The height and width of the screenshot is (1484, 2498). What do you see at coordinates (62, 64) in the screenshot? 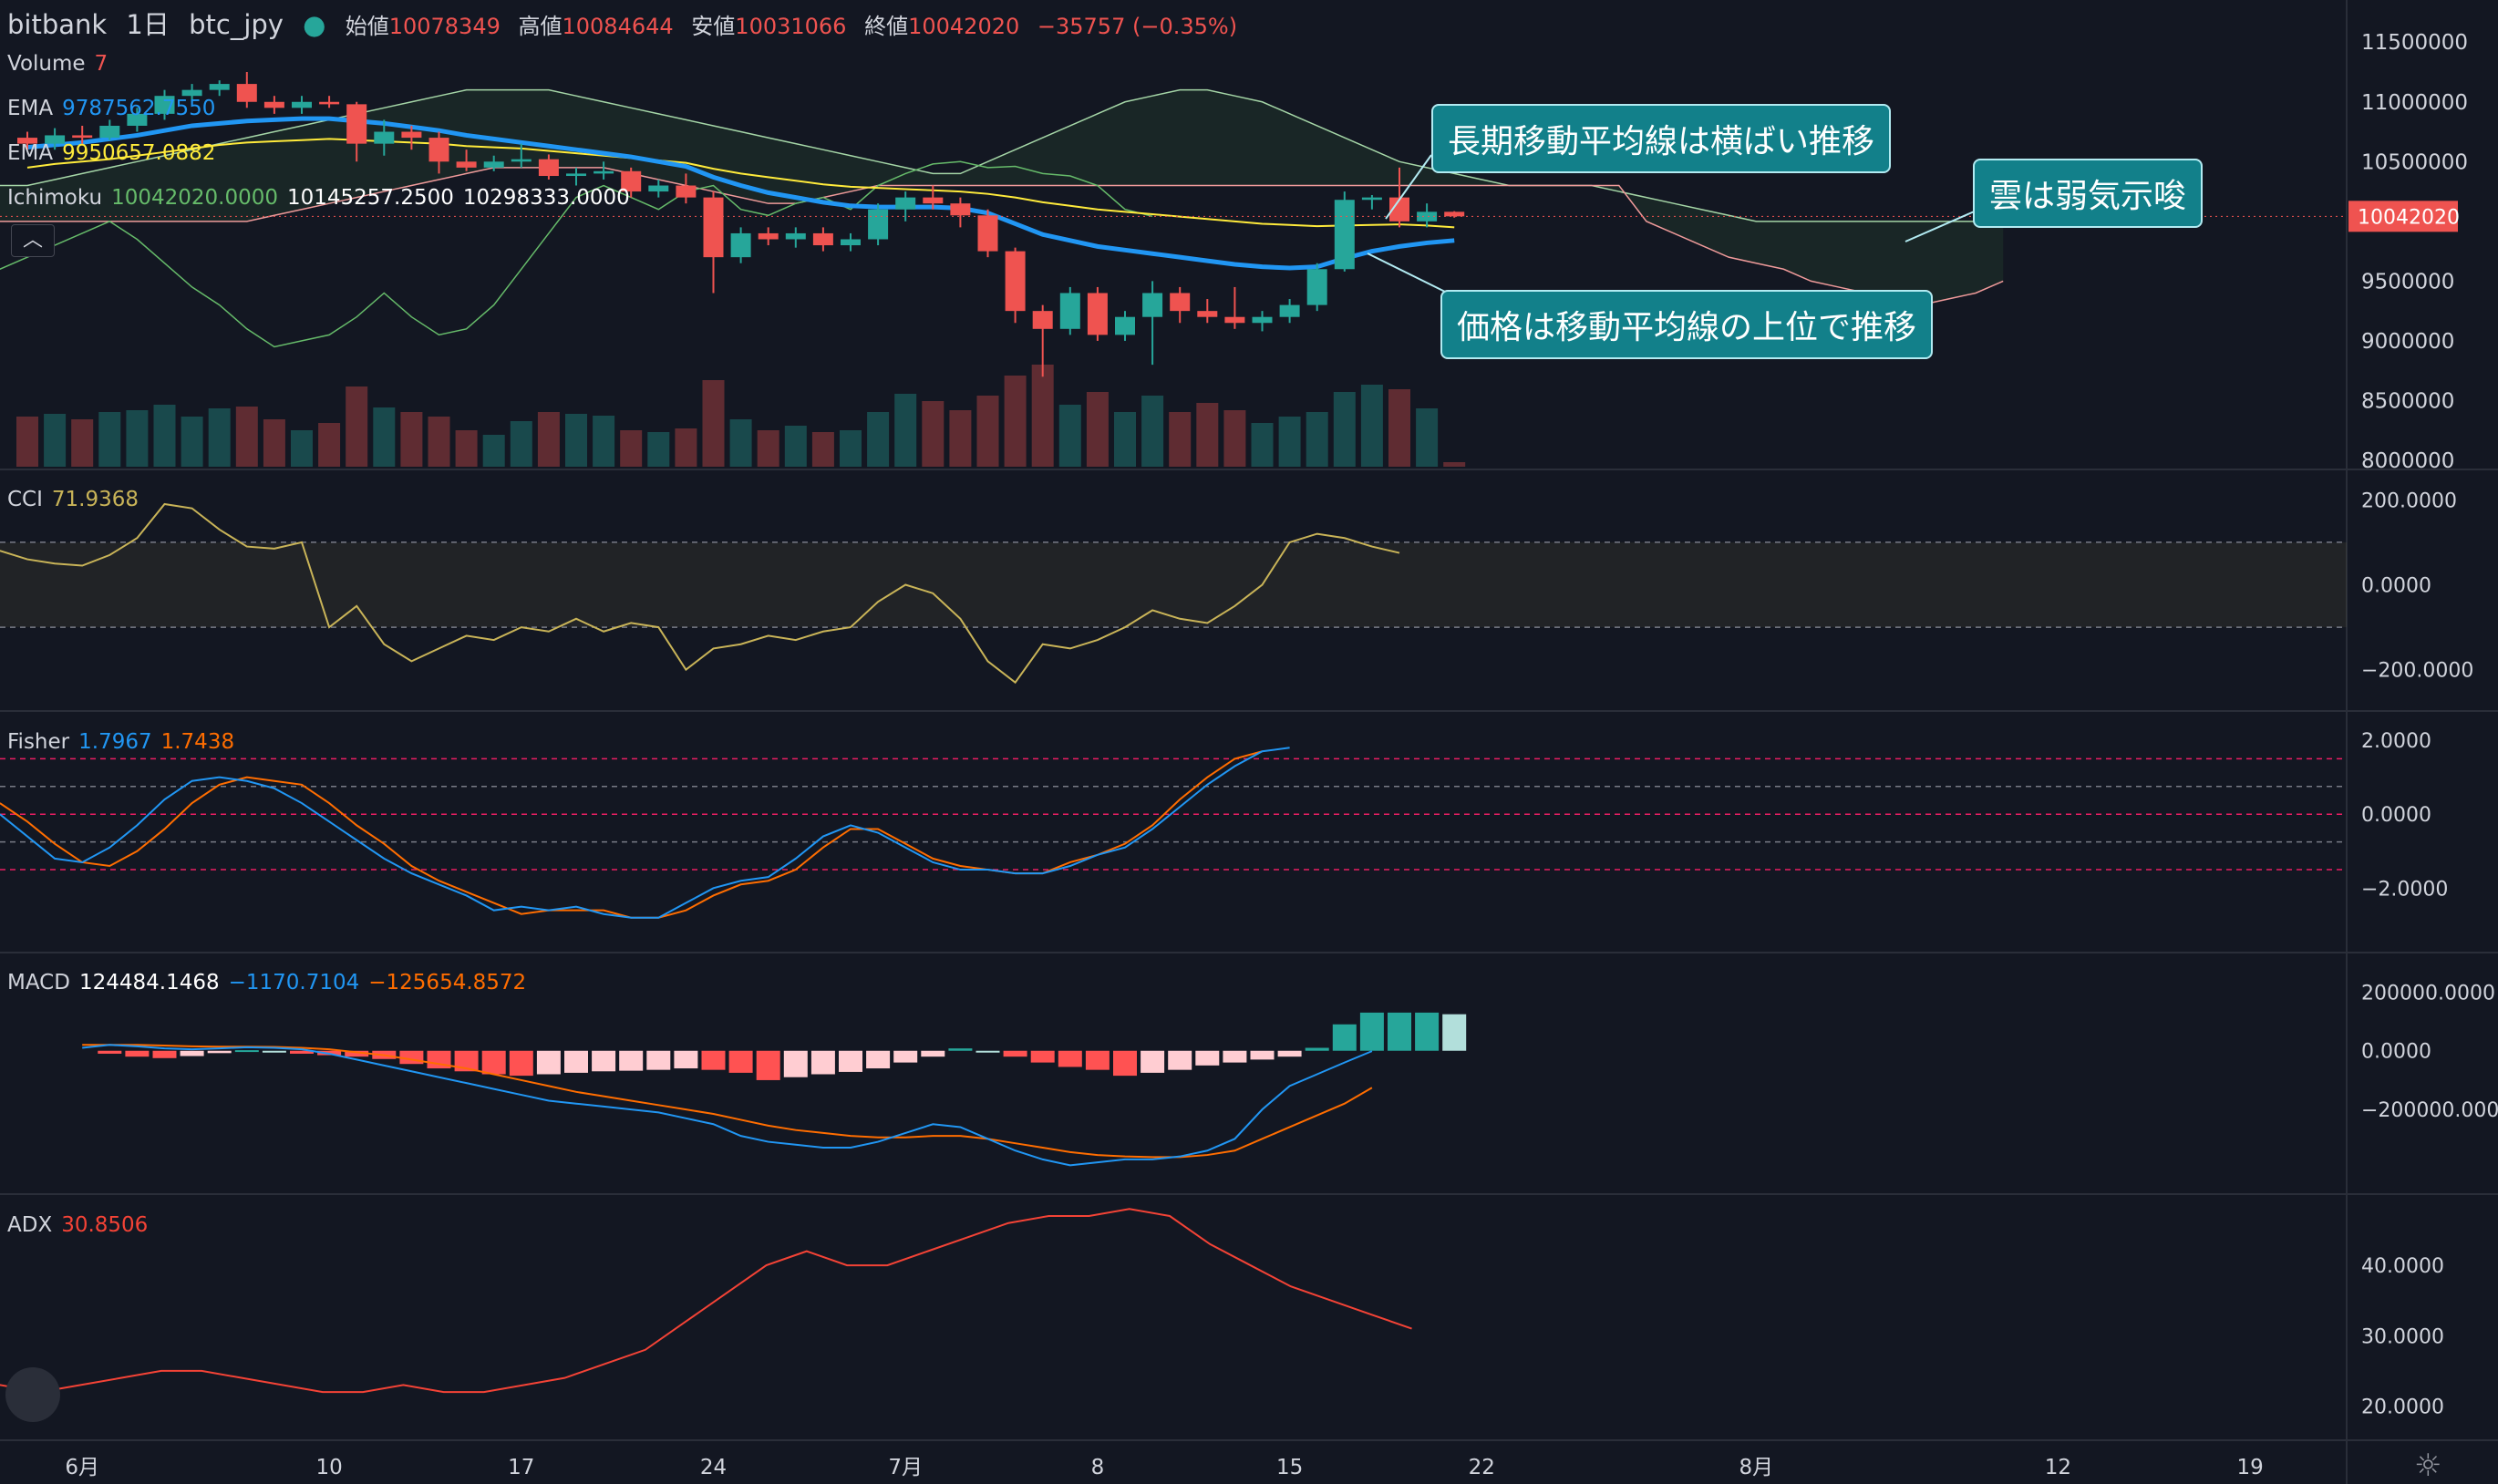
I see `volume-legend: Volume 7` at bounding box center [62, 64].